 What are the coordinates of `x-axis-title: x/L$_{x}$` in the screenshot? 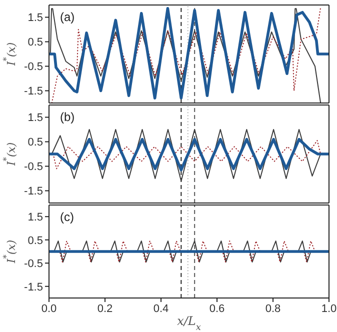 It's located at (189, 323).